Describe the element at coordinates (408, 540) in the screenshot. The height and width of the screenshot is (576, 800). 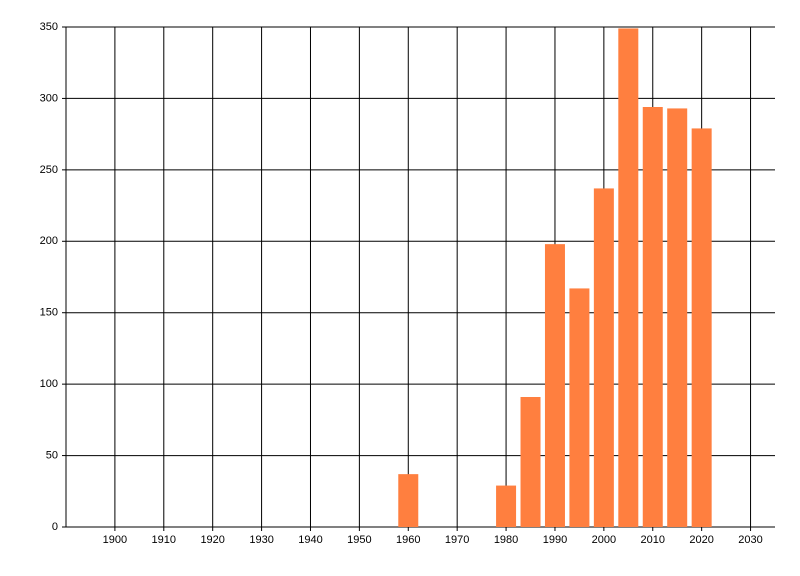
I see `x-tick-label: 1960` at that location.